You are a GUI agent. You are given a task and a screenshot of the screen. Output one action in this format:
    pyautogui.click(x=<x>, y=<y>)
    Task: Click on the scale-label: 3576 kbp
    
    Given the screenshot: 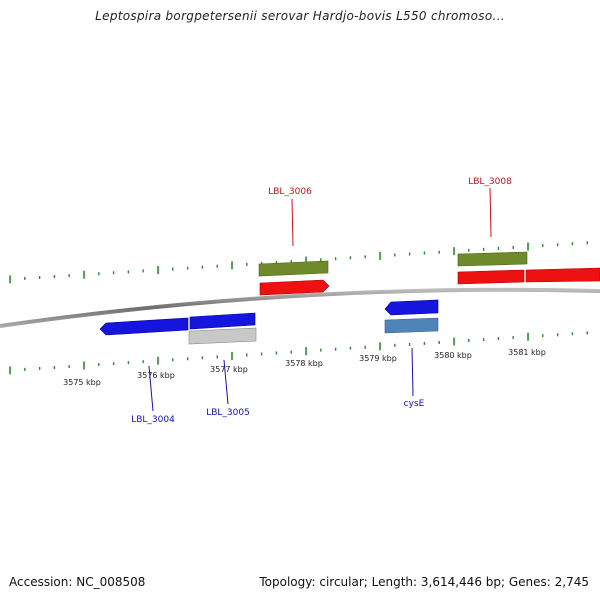 What is the action you would take?
    pyautogui.click(x=156, y=375)
    